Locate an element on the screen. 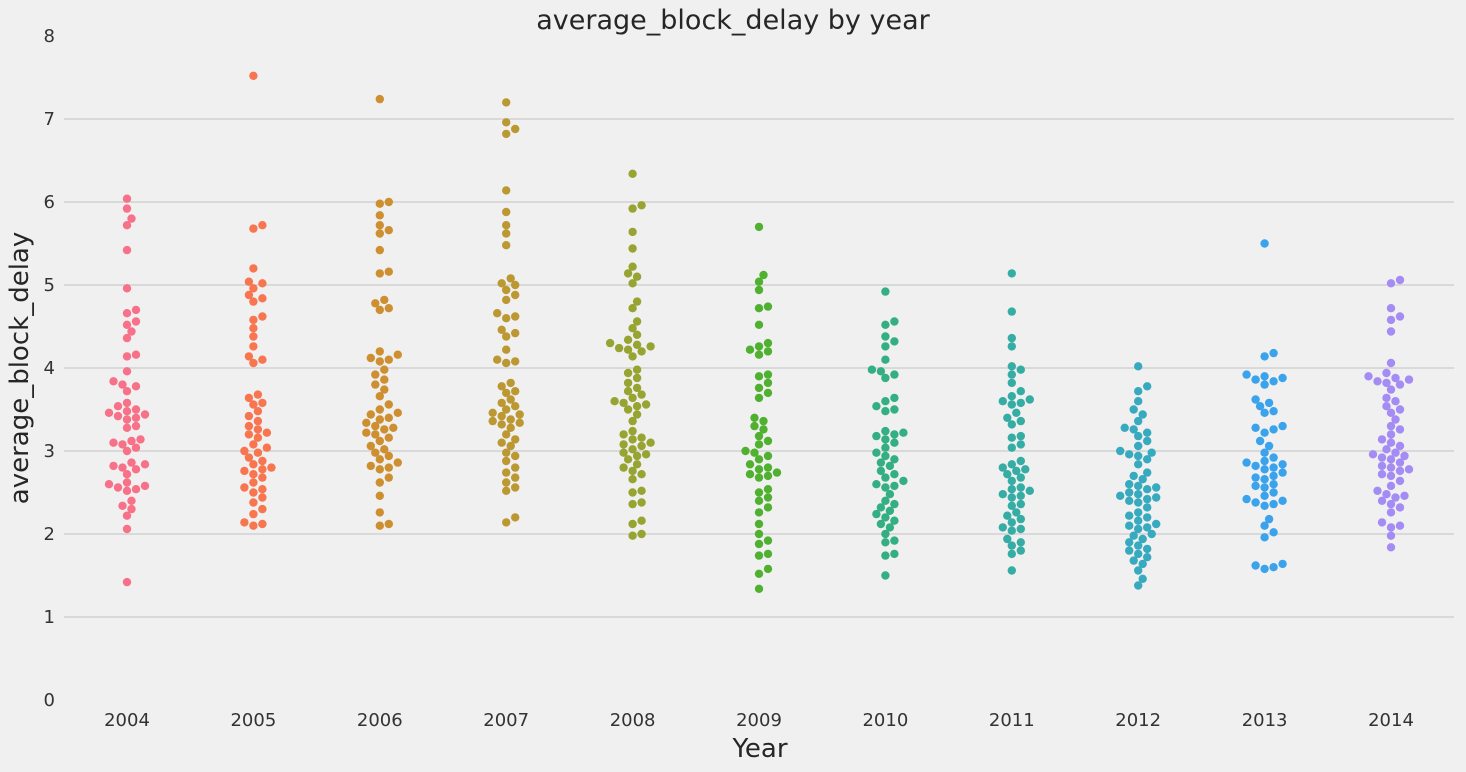 The width and height of the screenshot is (1466, 772). y-tick-label: 6 is located at coordinates (49, 202).